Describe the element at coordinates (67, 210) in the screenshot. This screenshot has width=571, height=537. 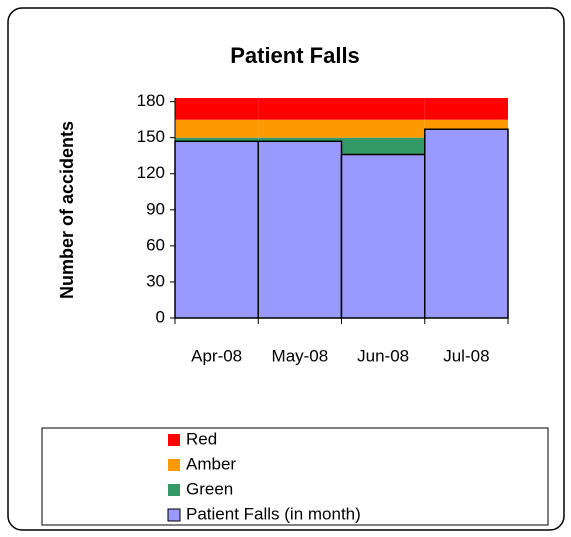
I see `y-axis-label: Number of accidents` at that location.